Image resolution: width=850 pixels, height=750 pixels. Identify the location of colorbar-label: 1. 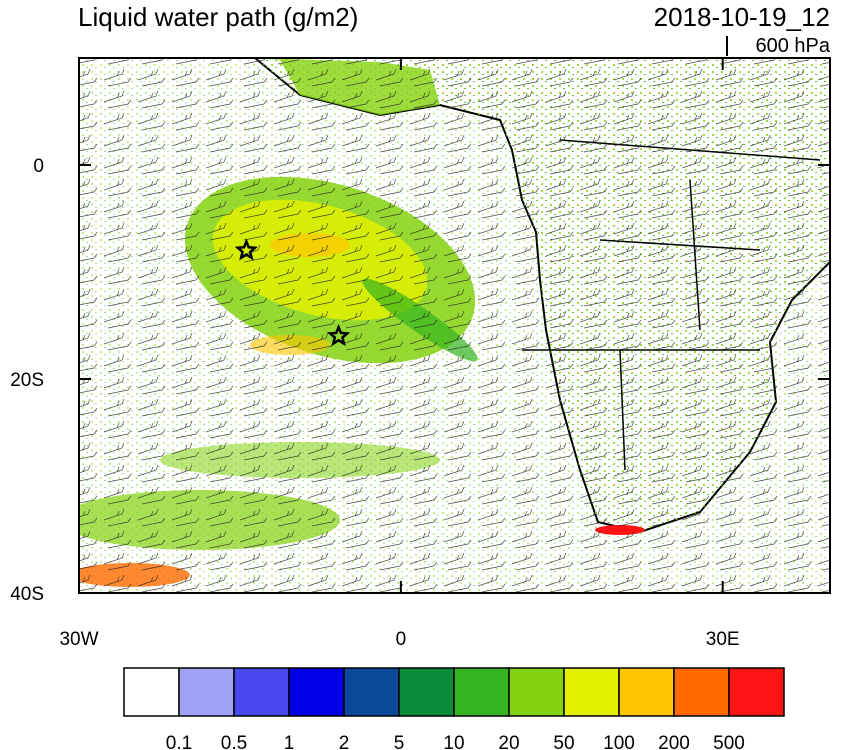
(289, 741).